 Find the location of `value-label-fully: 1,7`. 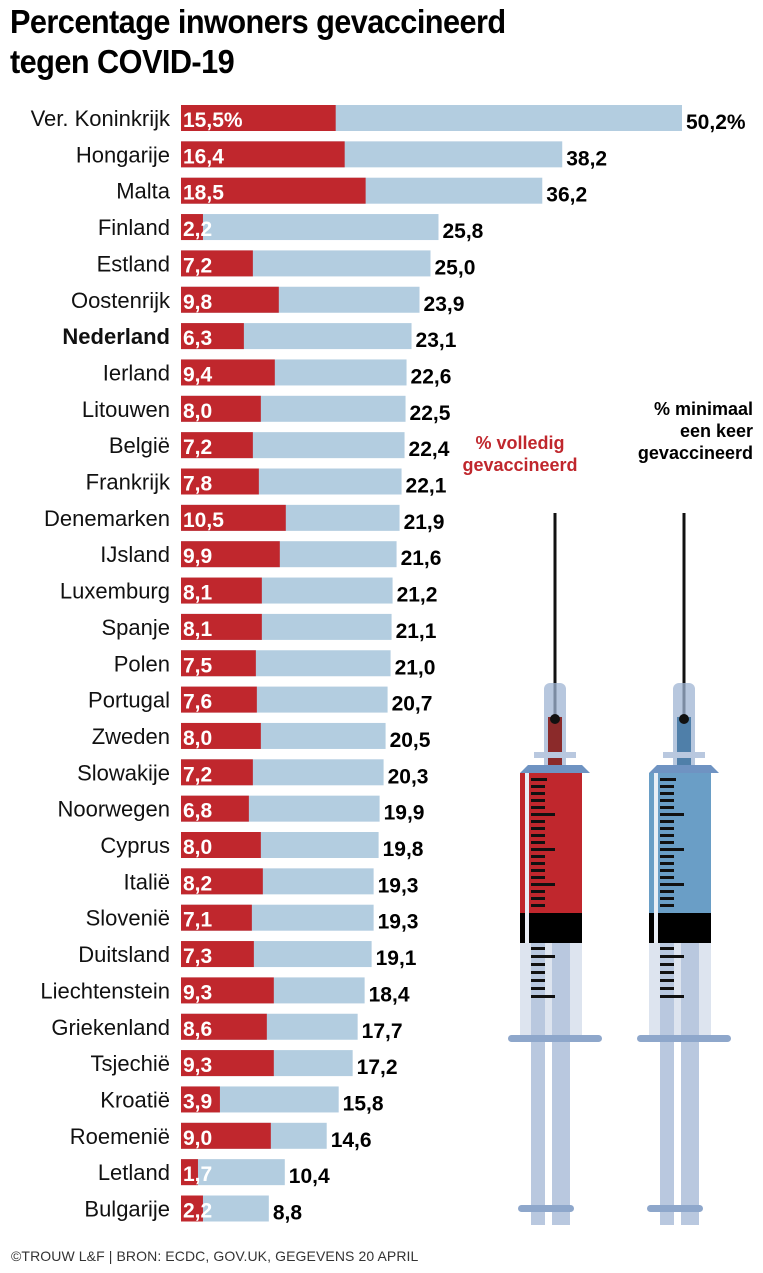

value-label-fully: 1,7 is located at coordinates (197, 1174).